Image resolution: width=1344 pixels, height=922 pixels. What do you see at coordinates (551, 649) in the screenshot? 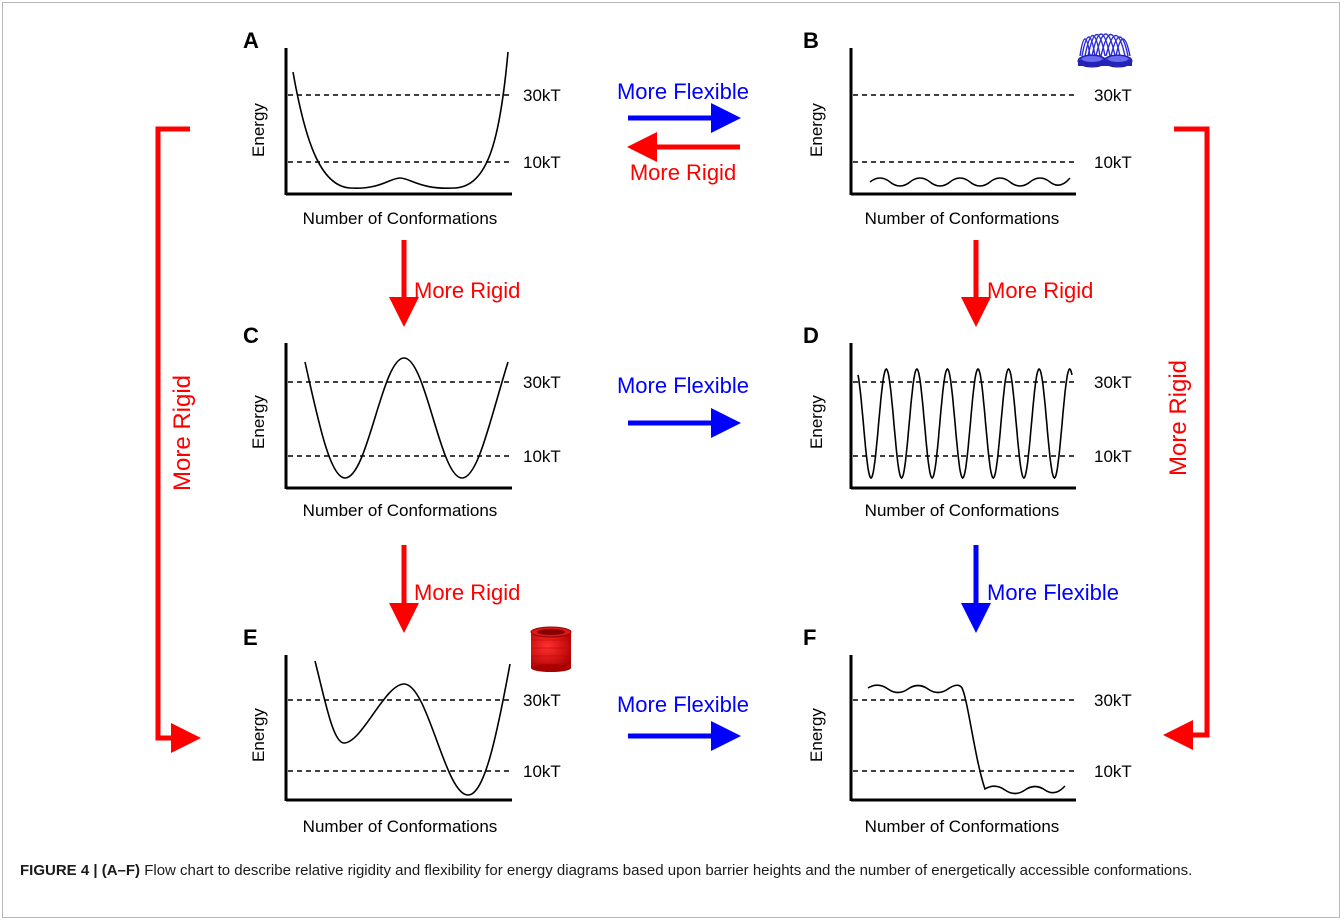
I see `compressed-spring-icon` at bounding box center [551, 649].